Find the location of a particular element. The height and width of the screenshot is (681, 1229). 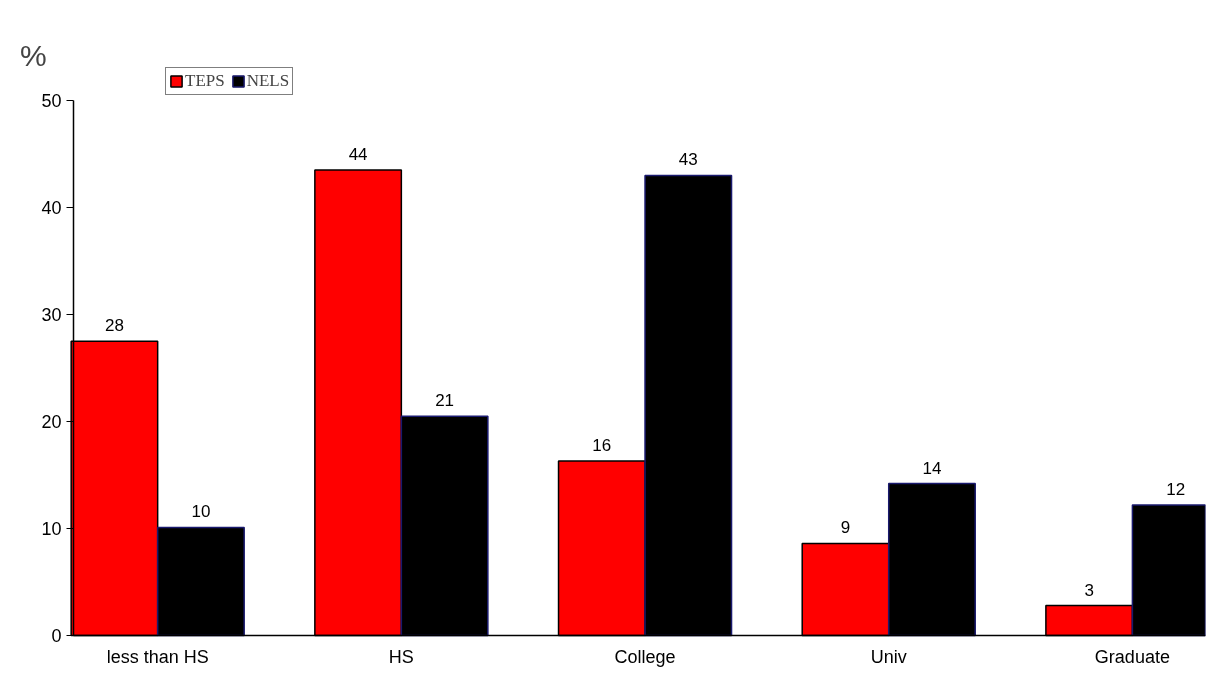

y-tick-label: 50 is located at coordinates (51, 101).